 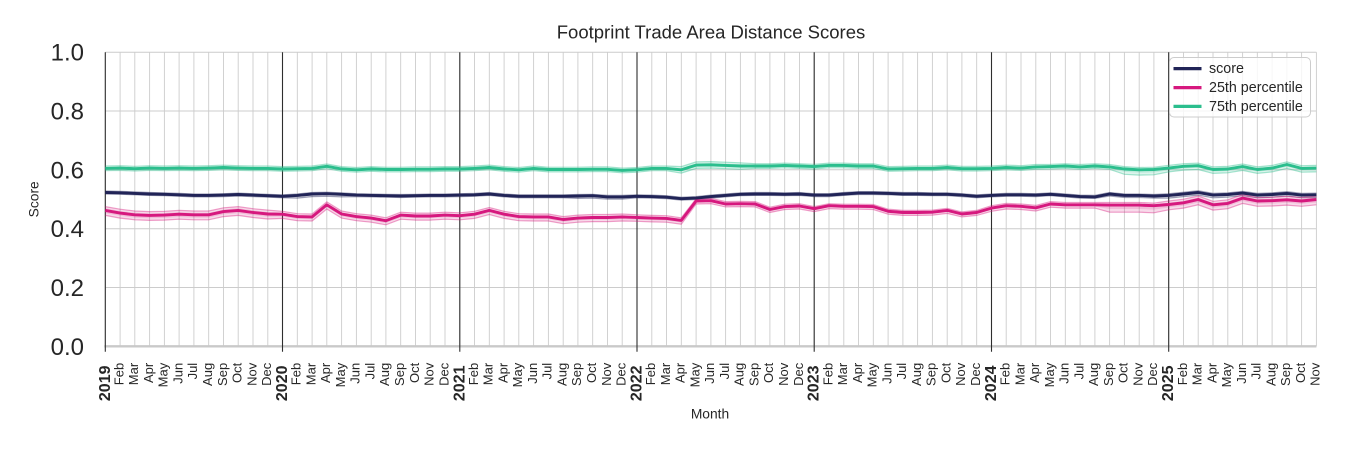 I want to click on svg-text: 0.2, so click(x=67, y=288).